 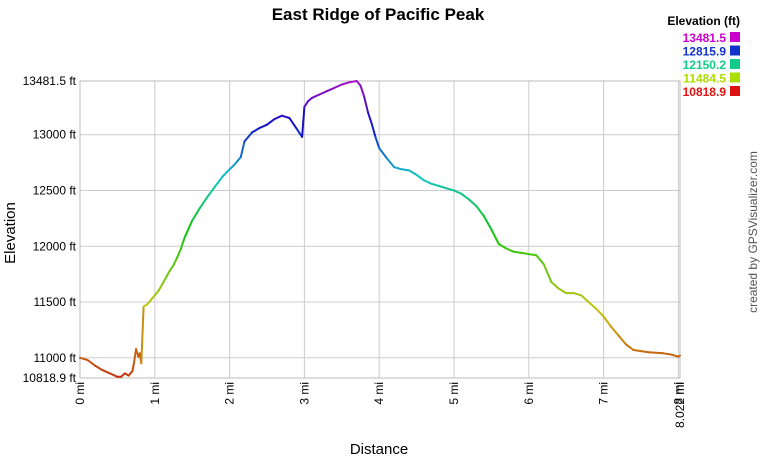 What do you see at coordinates (10, 233) in the screenshot?
I see `y-axis-label: Elevation` at bounding box center [10, 233].